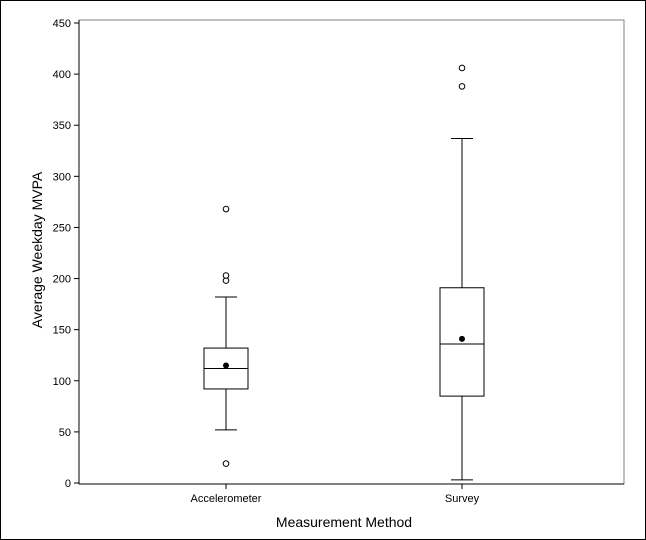  What do you see at coordinates (66, 254) in the screenshot?
I see `y-axis: 0 50 100 150 200 250 300 350 400 450` at bounding box center [66, 254].